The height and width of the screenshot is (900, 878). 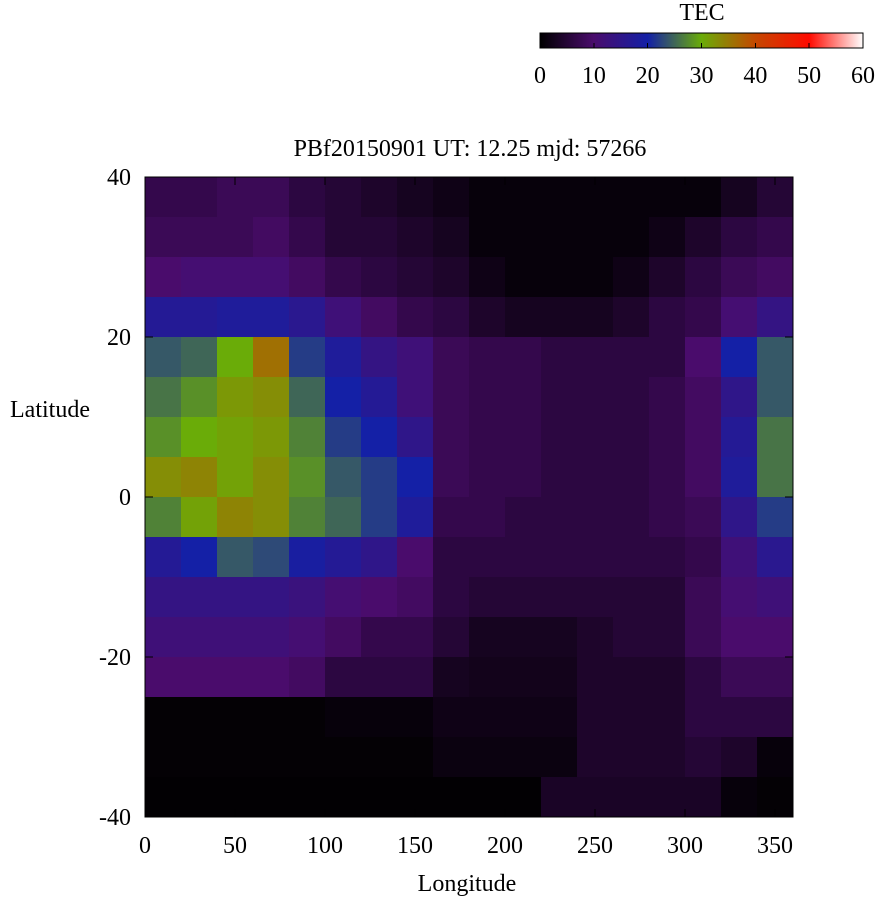 What do you see at coordinates (119, 338) in the screenshot?
I see `y-tick-label: 20` at bounding box center [119, 338].